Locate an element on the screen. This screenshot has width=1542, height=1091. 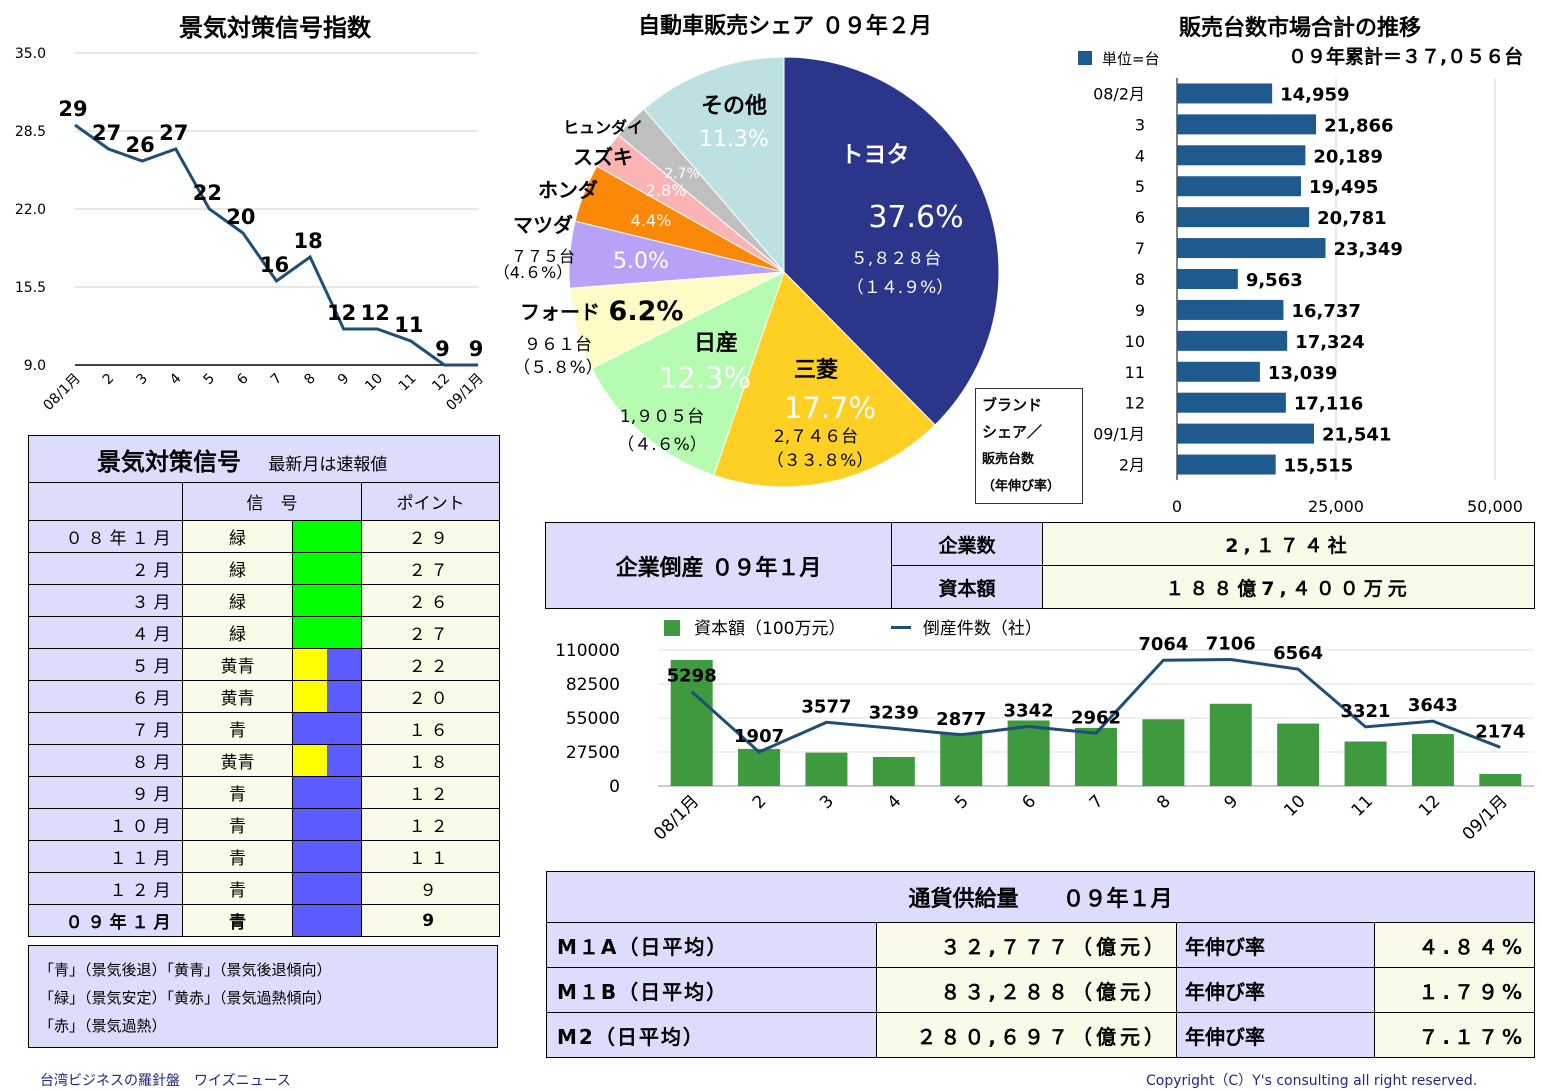
bar-value-label: 19,495 is located at coordinates (1343, 187).